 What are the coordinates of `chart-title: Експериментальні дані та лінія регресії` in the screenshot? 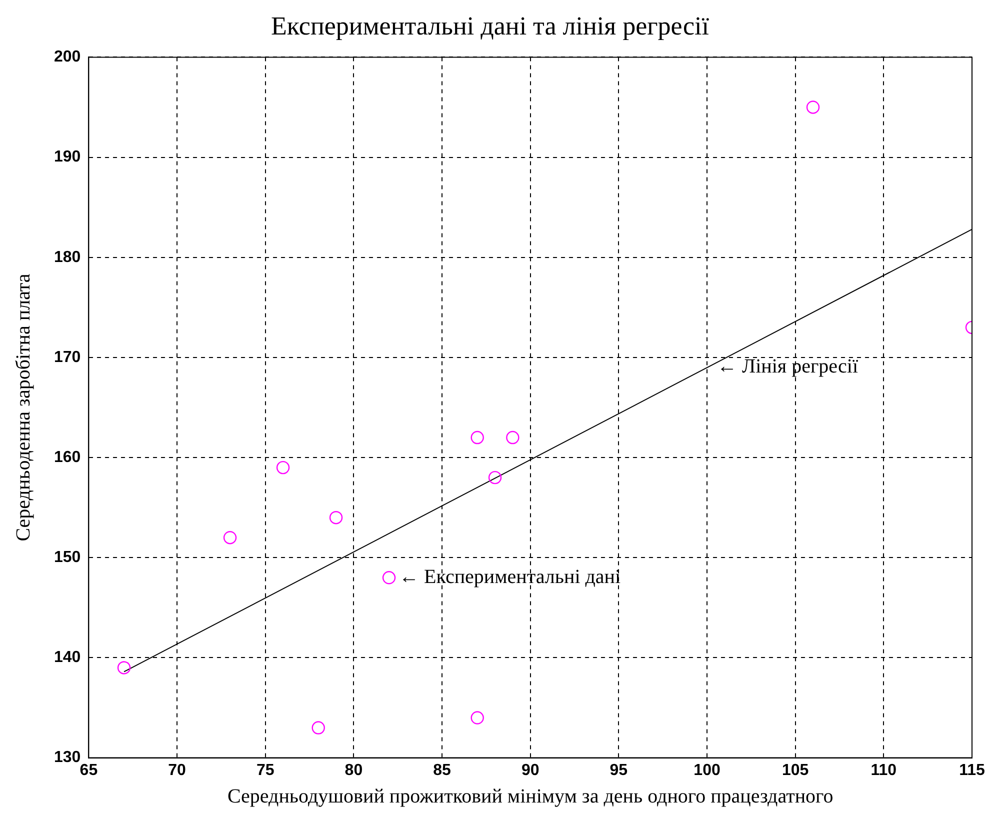 It's located at (490, 25).